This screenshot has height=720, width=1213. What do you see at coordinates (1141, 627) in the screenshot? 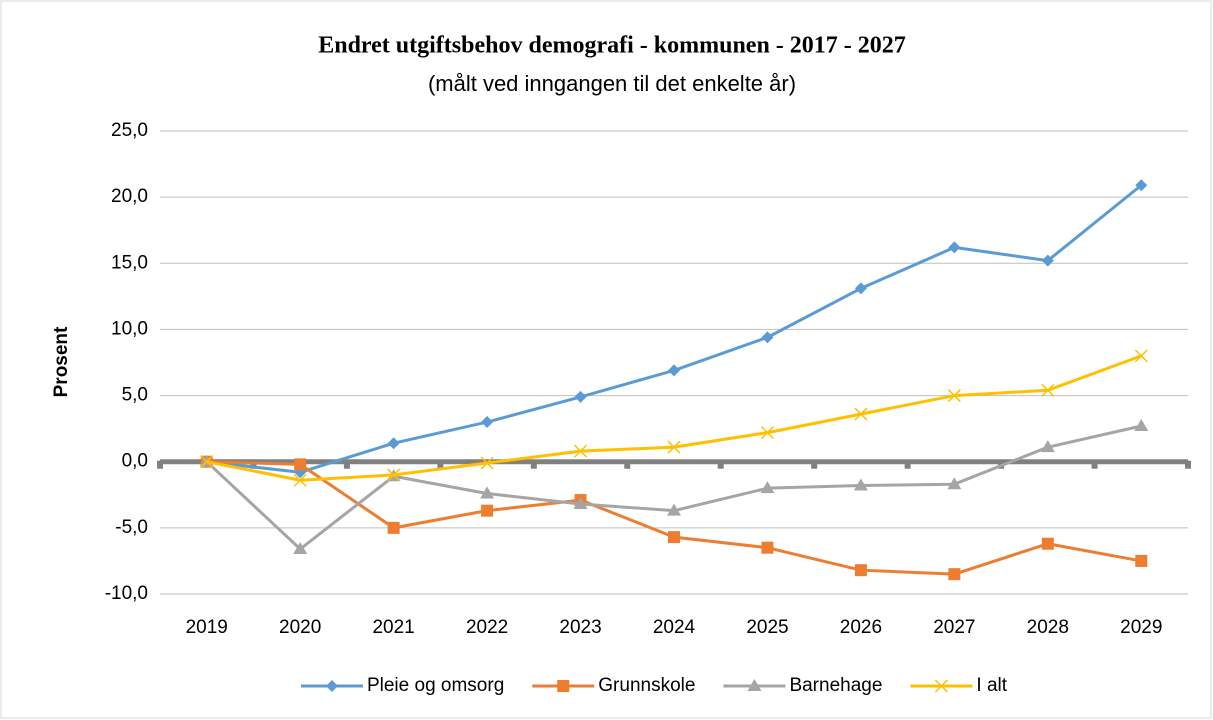
I see `x-tick-label: 2029` at bounding box center [1141, 627].